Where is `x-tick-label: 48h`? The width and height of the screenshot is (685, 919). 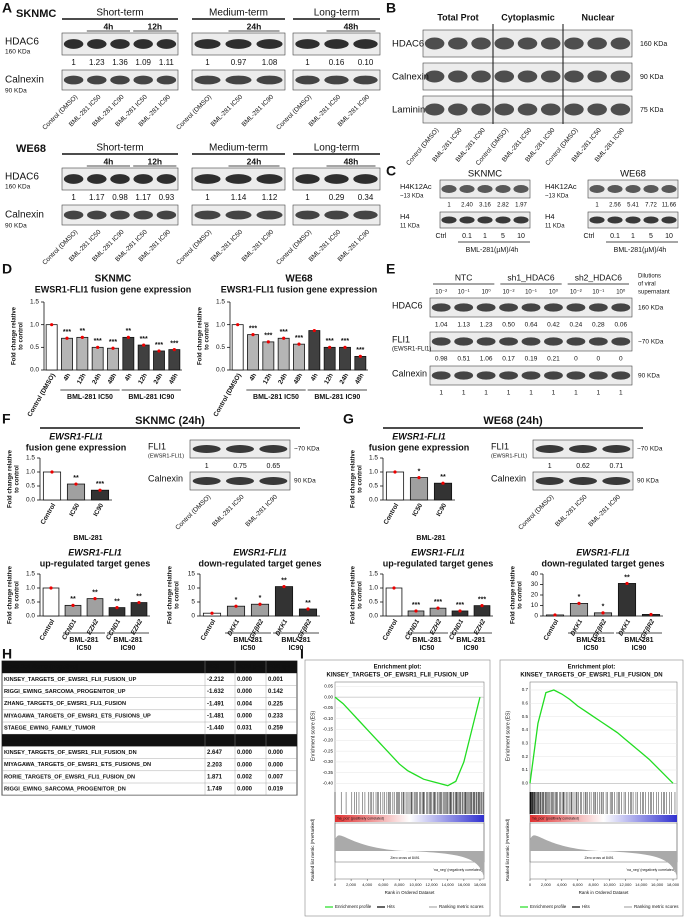
x-tick-label: 48h is located at coordinates (360, 378).